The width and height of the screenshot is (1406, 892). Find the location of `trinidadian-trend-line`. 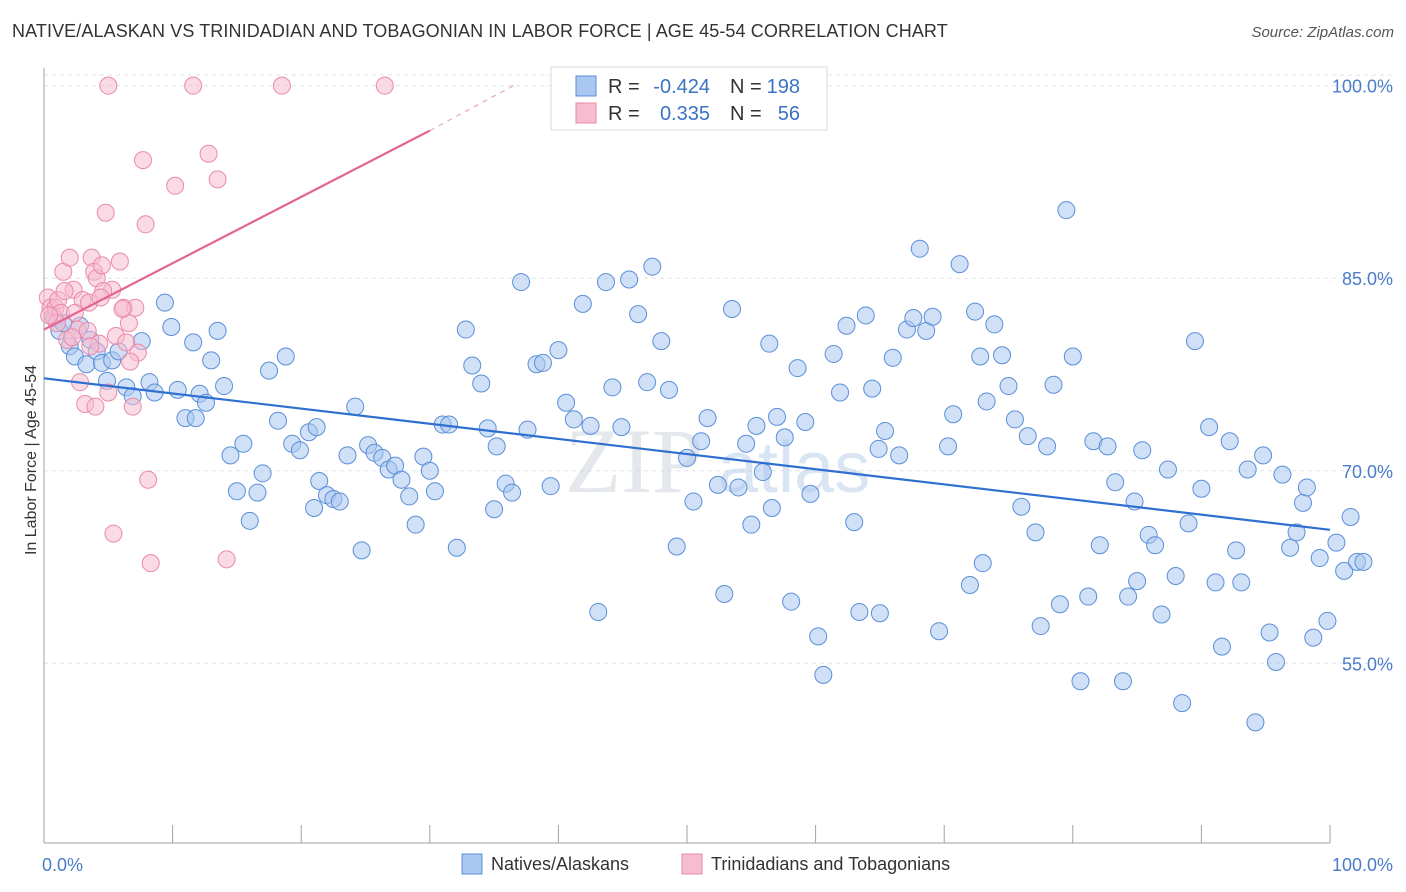

trinidadian-trend-line is located at coordinates (237, 230).